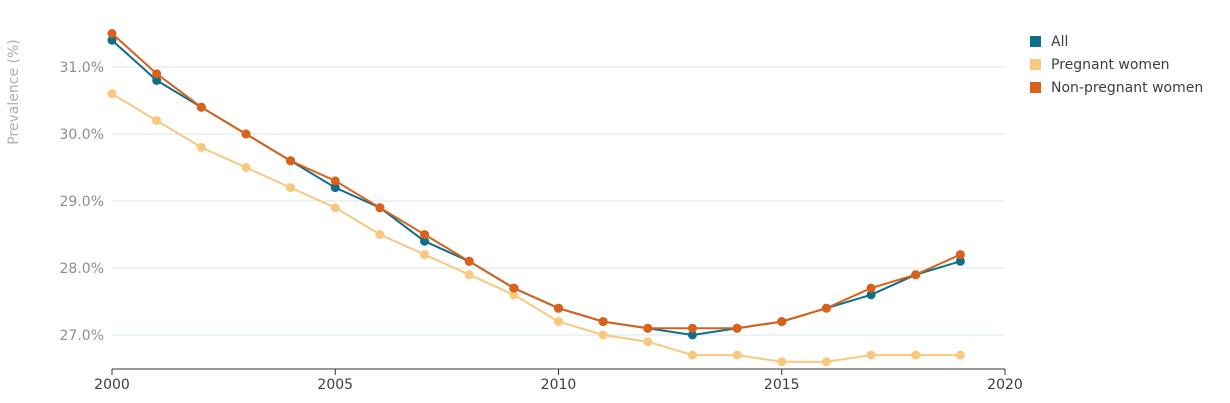  I want to click on y-tick-label: 29.0%, so click(82, 202).